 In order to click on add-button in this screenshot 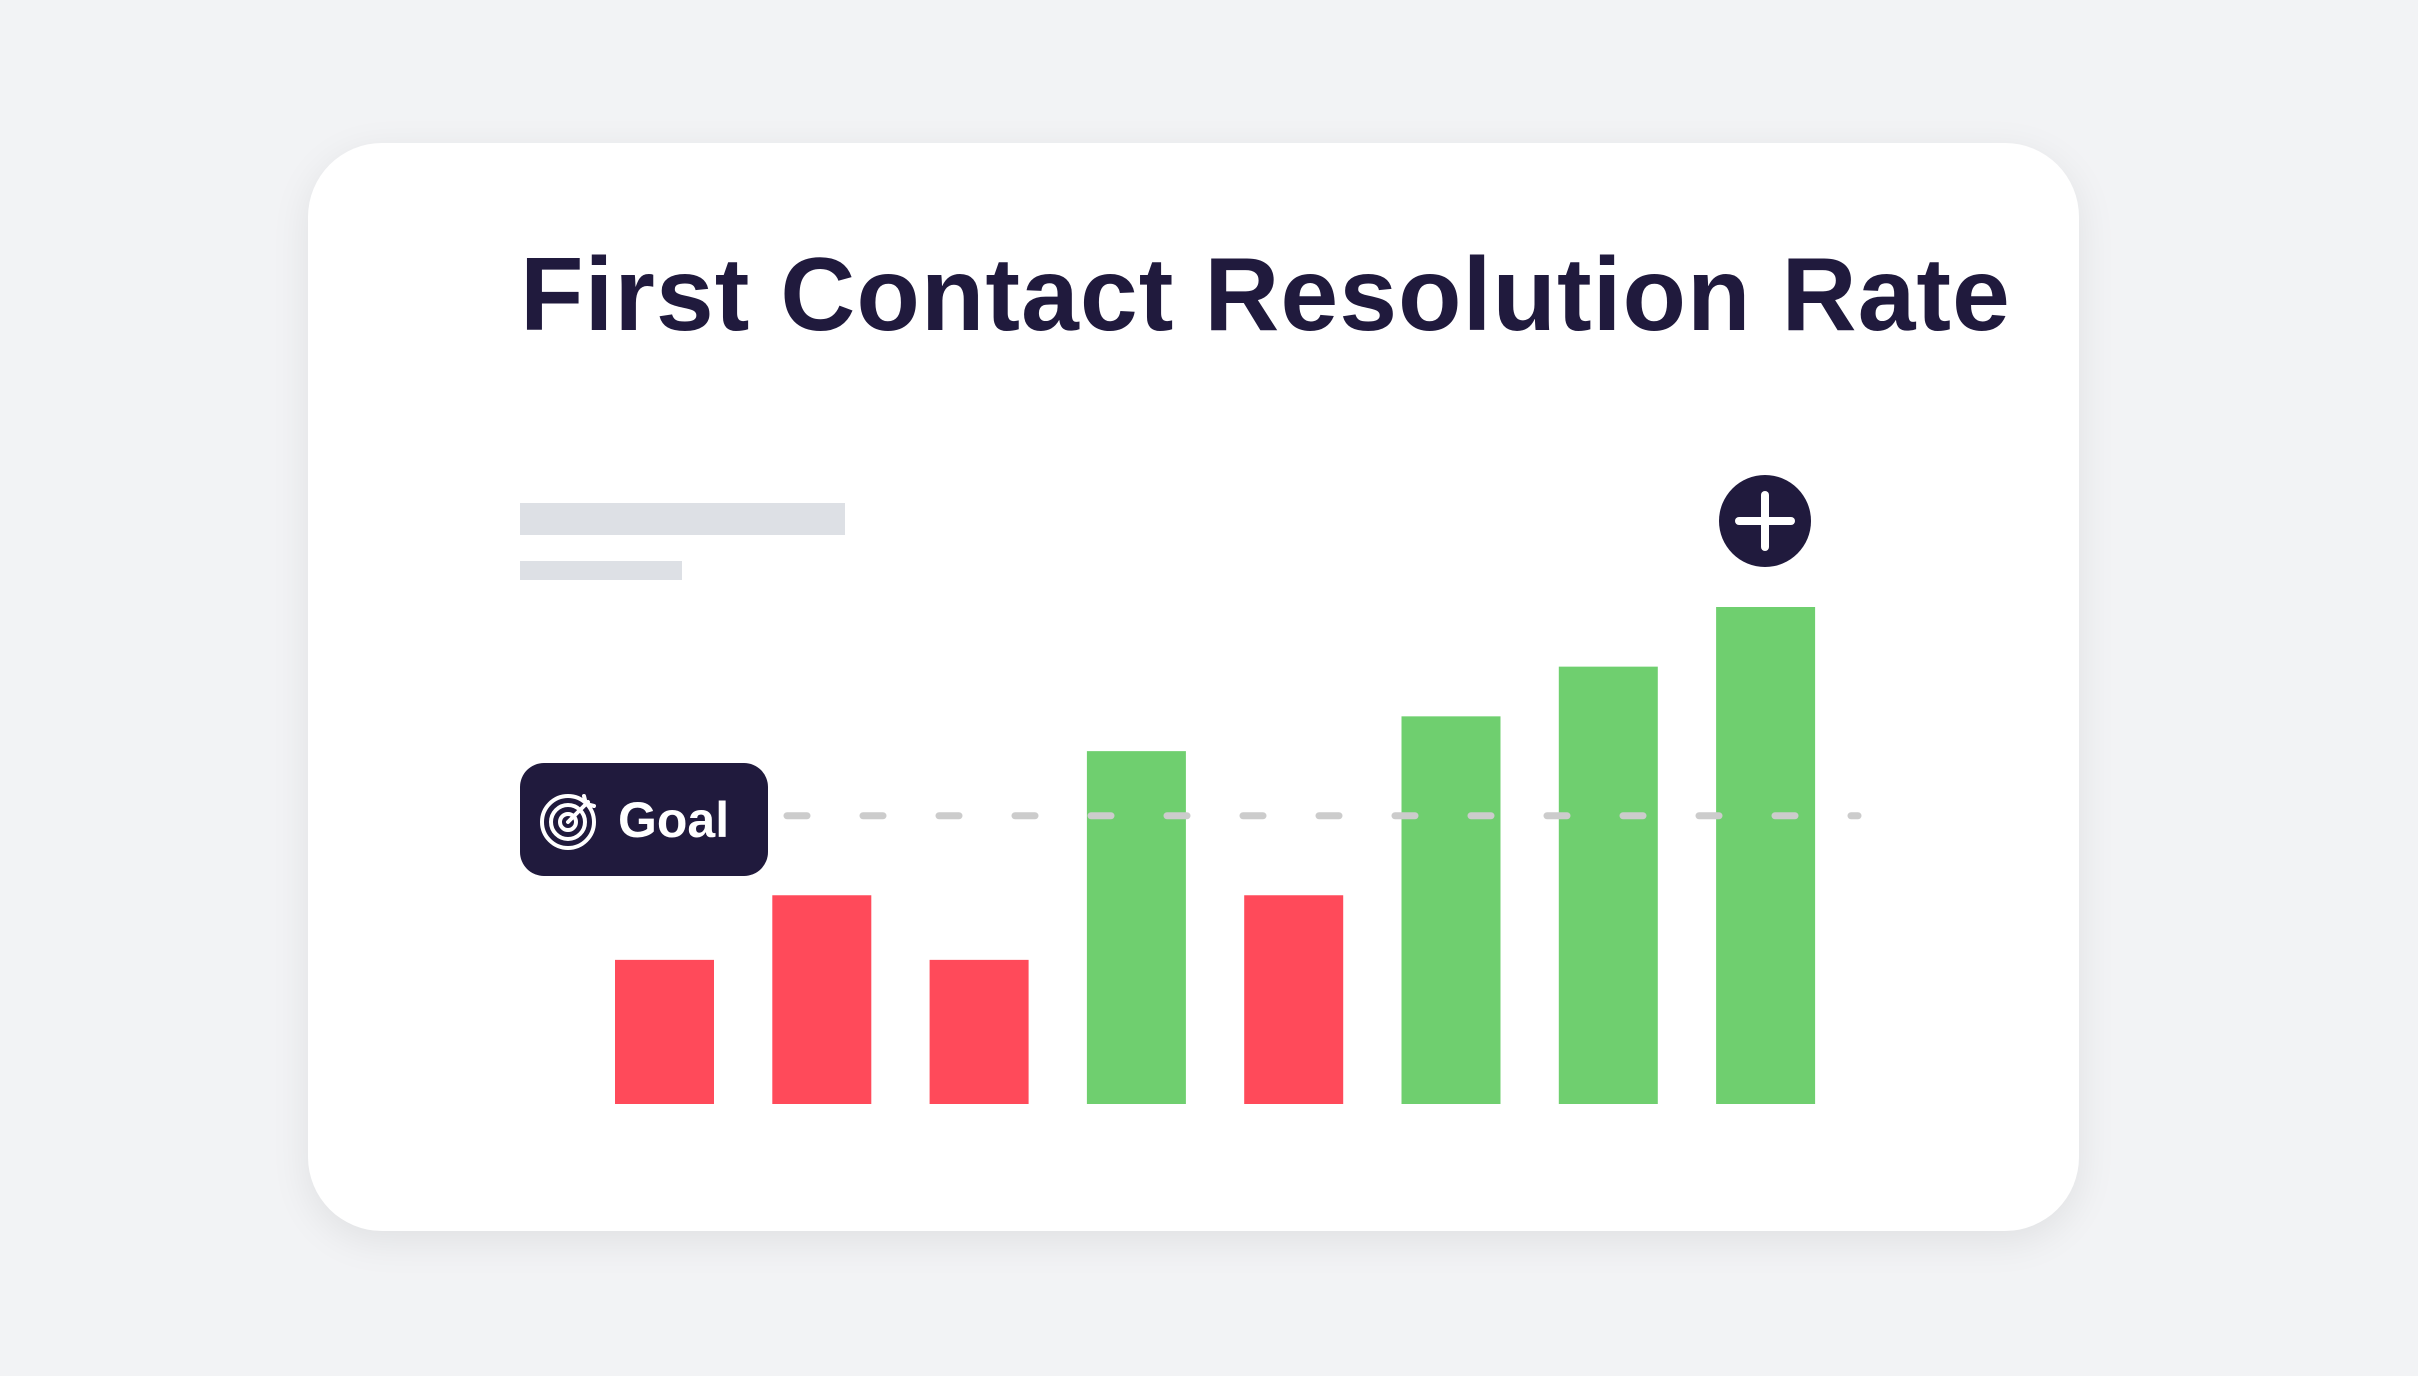, I will do `click(1765, 521)`.